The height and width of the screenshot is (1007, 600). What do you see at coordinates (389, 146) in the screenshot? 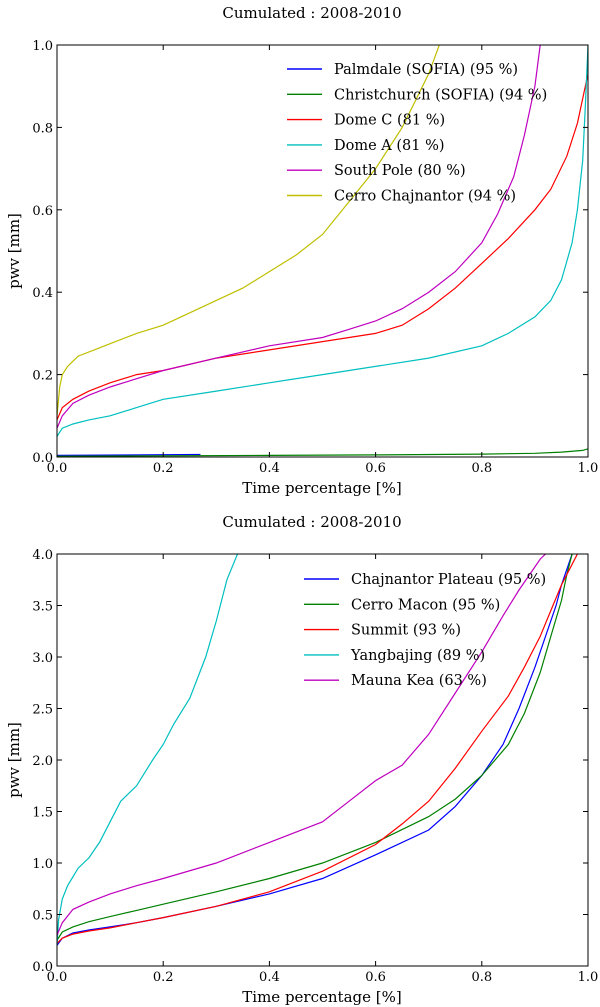
I see `legend-label-4: Dome A (81 %)` at bounding box center [389, 146].